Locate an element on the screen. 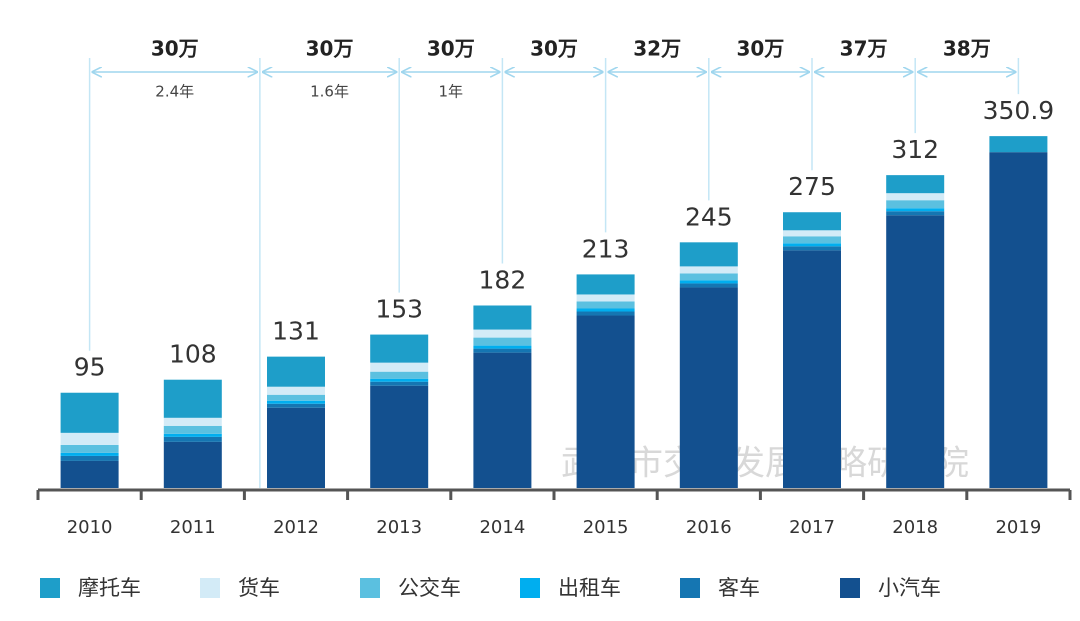 This screenshot has height=621, width=1080. total-label: 350.9 is located at coordinates (1019, 110).